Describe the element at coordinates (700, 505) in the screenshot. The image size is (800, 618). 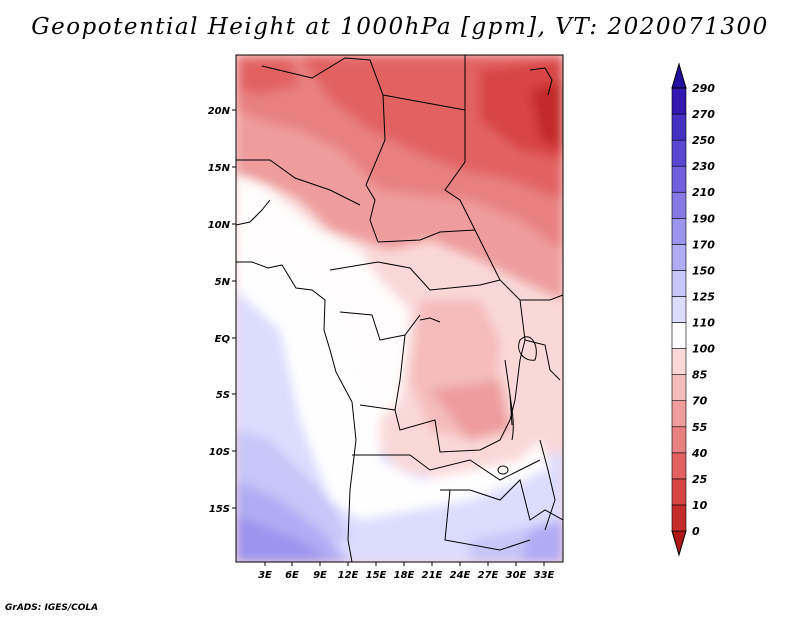
I see `colorbar-label: 10` at that location.